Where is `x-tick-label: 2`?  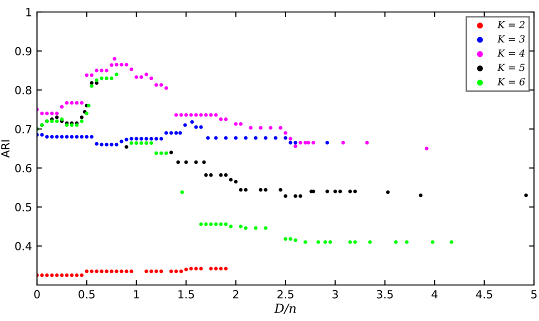
x-tick-label: 2 is located at coordinates (235, 294).